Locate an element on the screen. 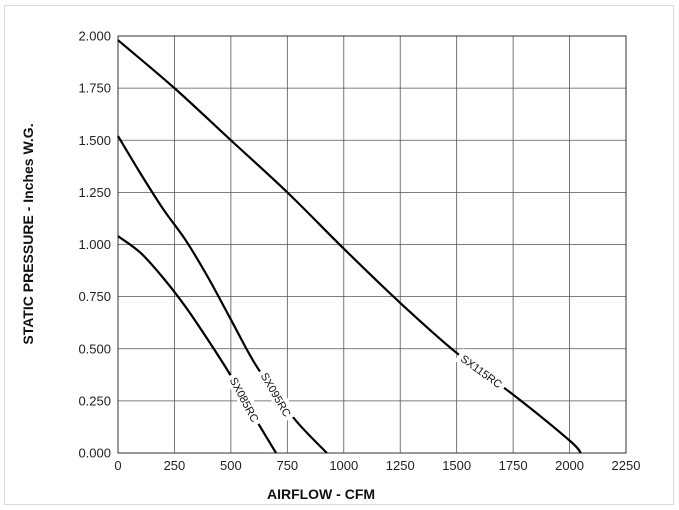  x-tick-label: 2250 is located at coordinates (626, 465).